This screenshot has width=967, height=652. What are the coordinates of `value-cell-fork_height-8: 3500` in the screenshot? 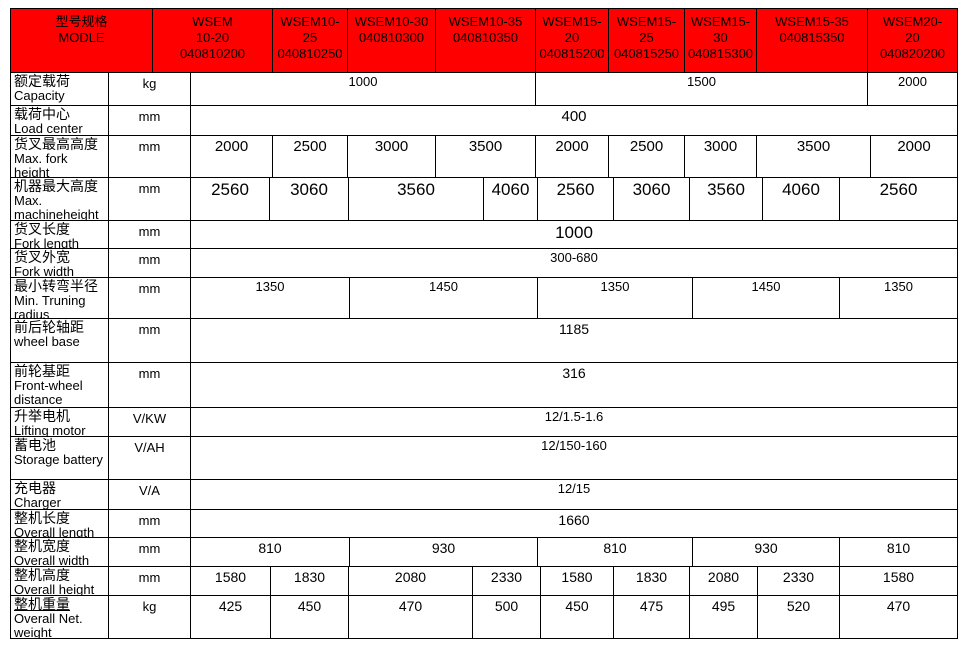 It's located at (814, 157).